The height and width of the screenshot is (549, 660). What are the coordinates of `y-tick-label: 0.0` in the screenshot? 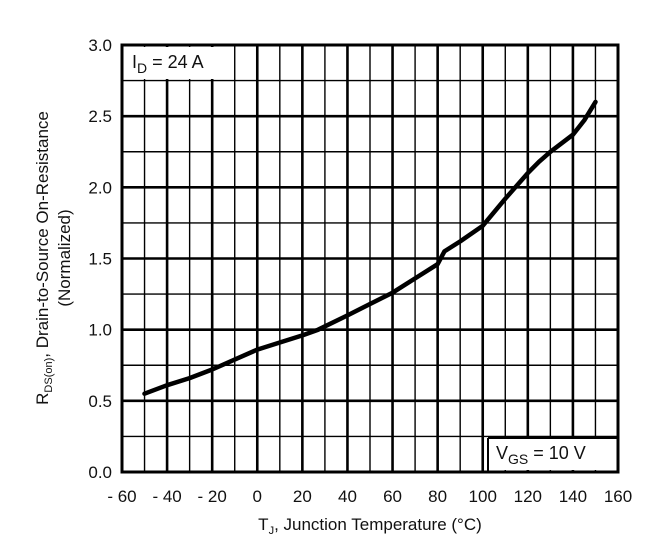 It's located at (100, 472).